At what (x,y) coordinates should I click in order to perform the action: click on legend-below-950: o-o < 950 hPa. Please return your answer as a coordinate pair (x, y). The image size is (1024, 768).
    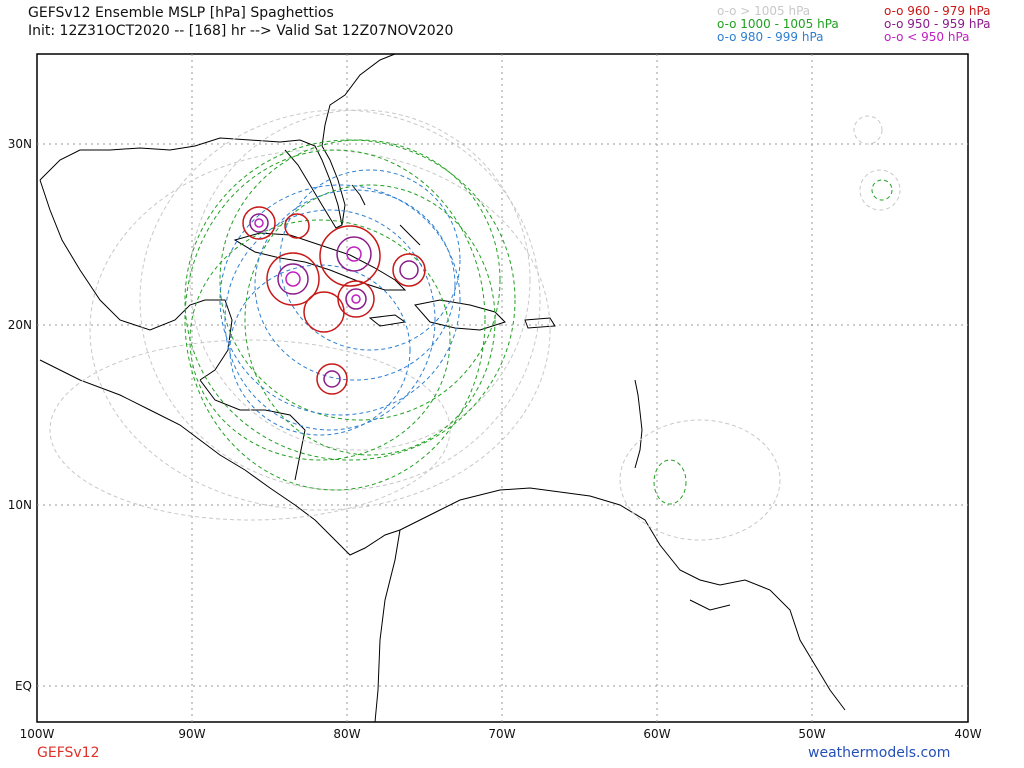
    Looking at the image, I should click on (927, 37).